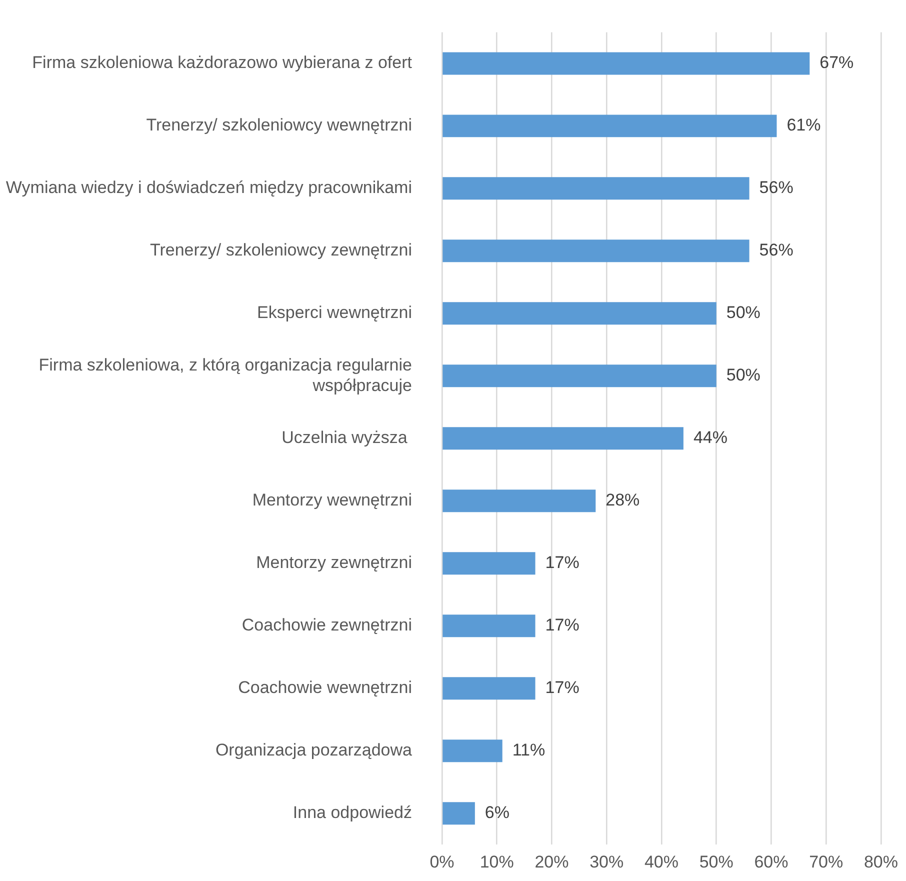 The height and width of the screenshot is (881, 906). What do you see at coordinates (352, 812) in the screenshot?
I see `y-tick-label: Inna odpowiedź` at bounding box center [352, 812].